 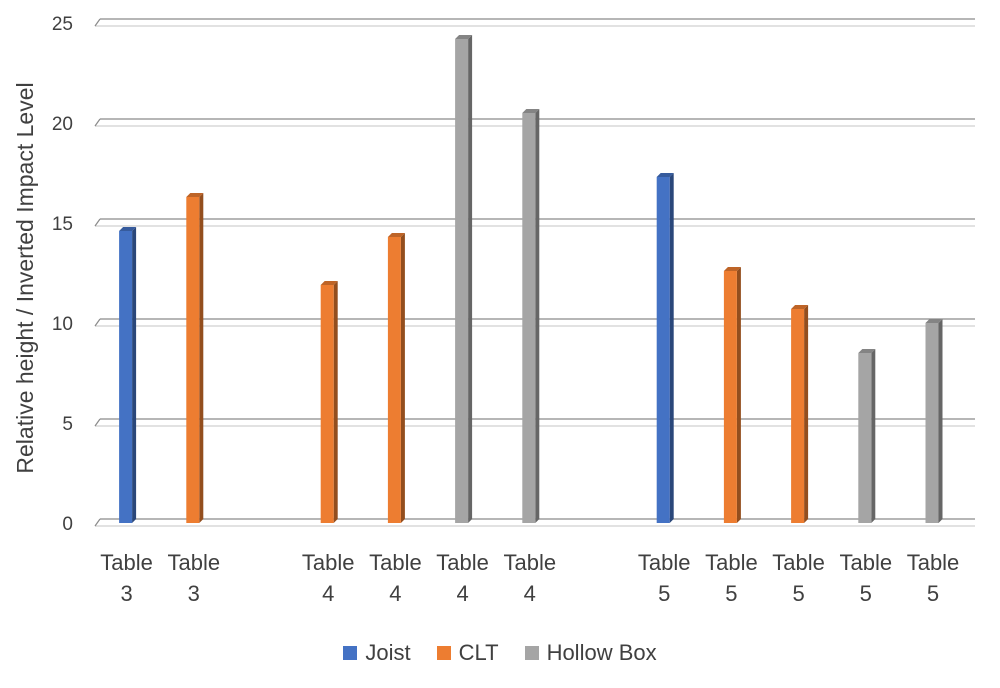 What do you see at coordinates (62, 224) in the screenshot?
I see `y-tick-label: 15` at bounding box center [62, 224].